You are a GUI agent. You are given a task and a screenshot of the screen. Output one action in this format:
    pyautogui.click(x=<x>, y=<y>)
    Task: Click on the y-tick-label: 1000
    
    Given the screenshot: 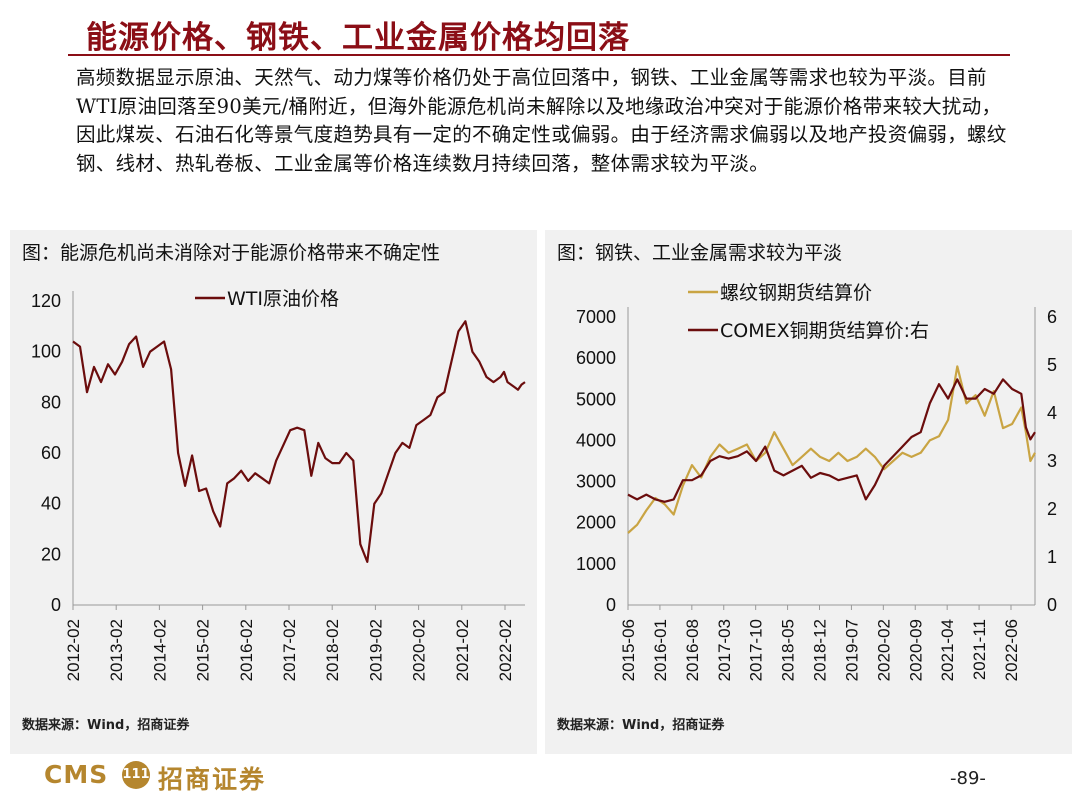 What is the action you would take?
    pyautogui.click(x=596, y=564)
    